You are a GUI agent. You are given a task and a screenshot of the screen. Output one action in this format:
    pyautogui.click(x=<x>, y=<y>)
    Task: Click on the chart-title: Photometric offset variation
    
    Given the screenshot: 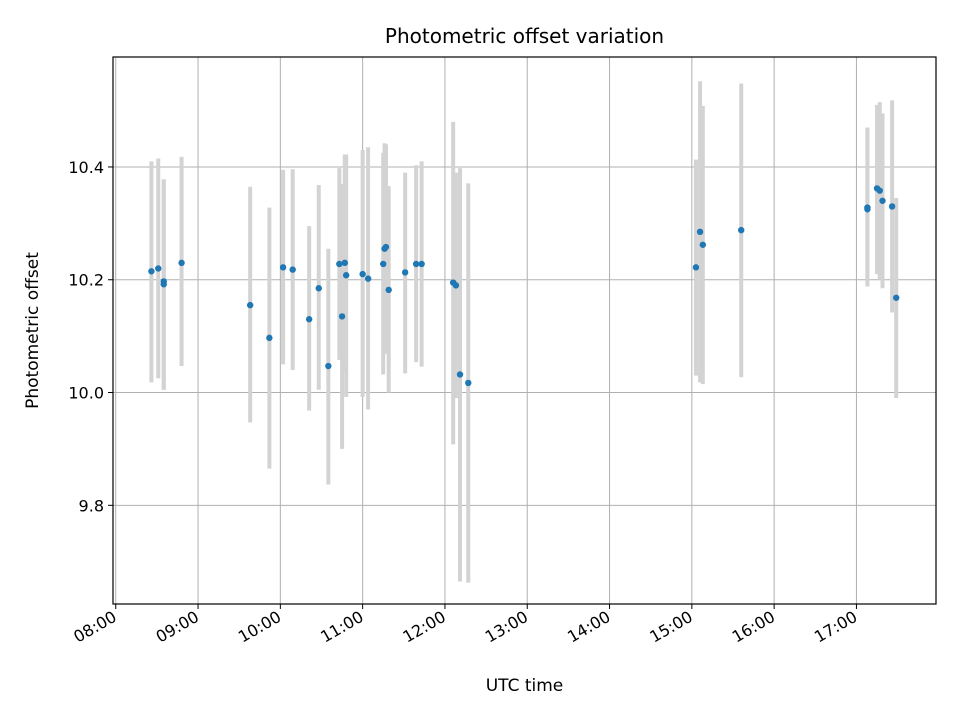 What is the action you would take?
    pyautogui.click(x=524, y=36)
    